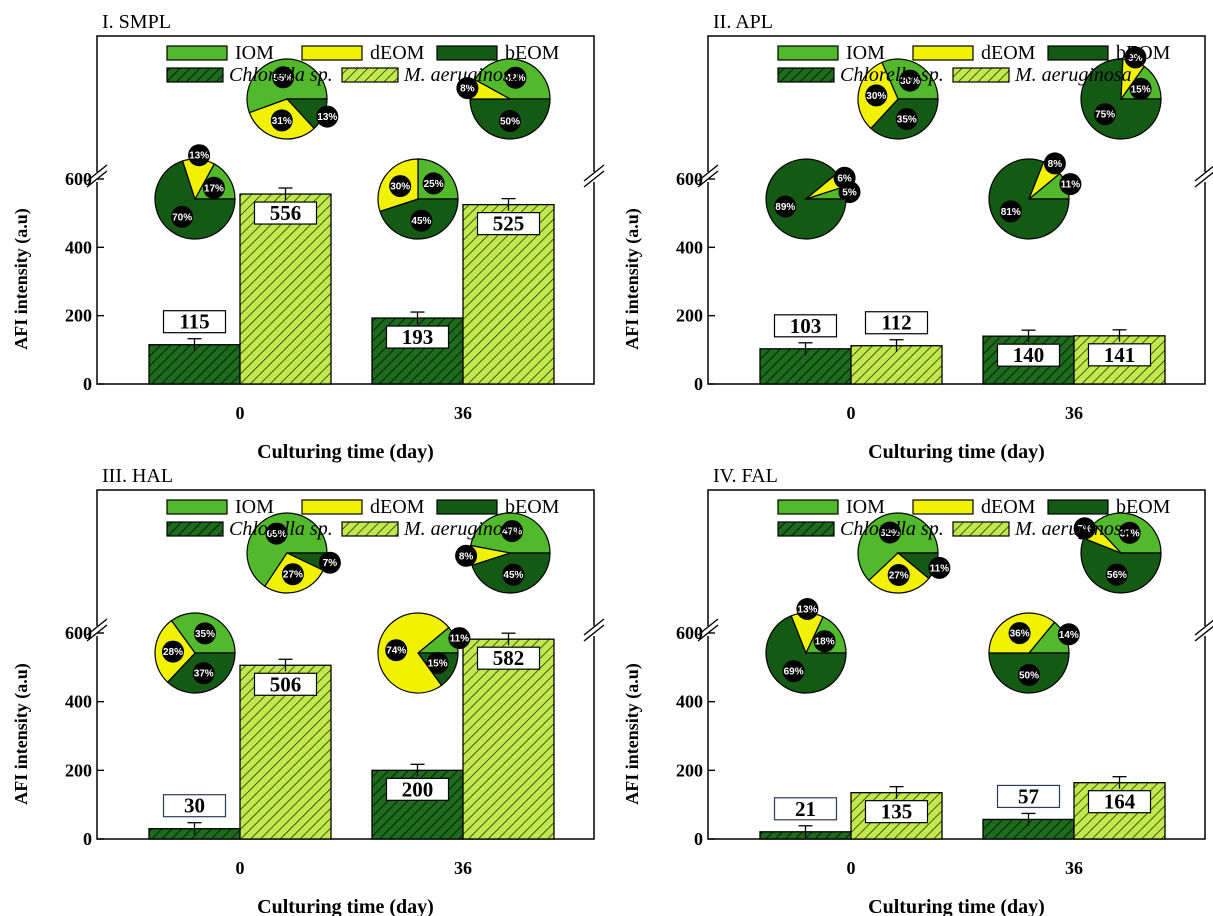 Image resolution: width=1213 pixels, height=916 pixels. What do you see at coordinates (292, 99) in the screenshot?
I see `pie-chart: 55% 13% 31%` at bounding box center [292, 99].